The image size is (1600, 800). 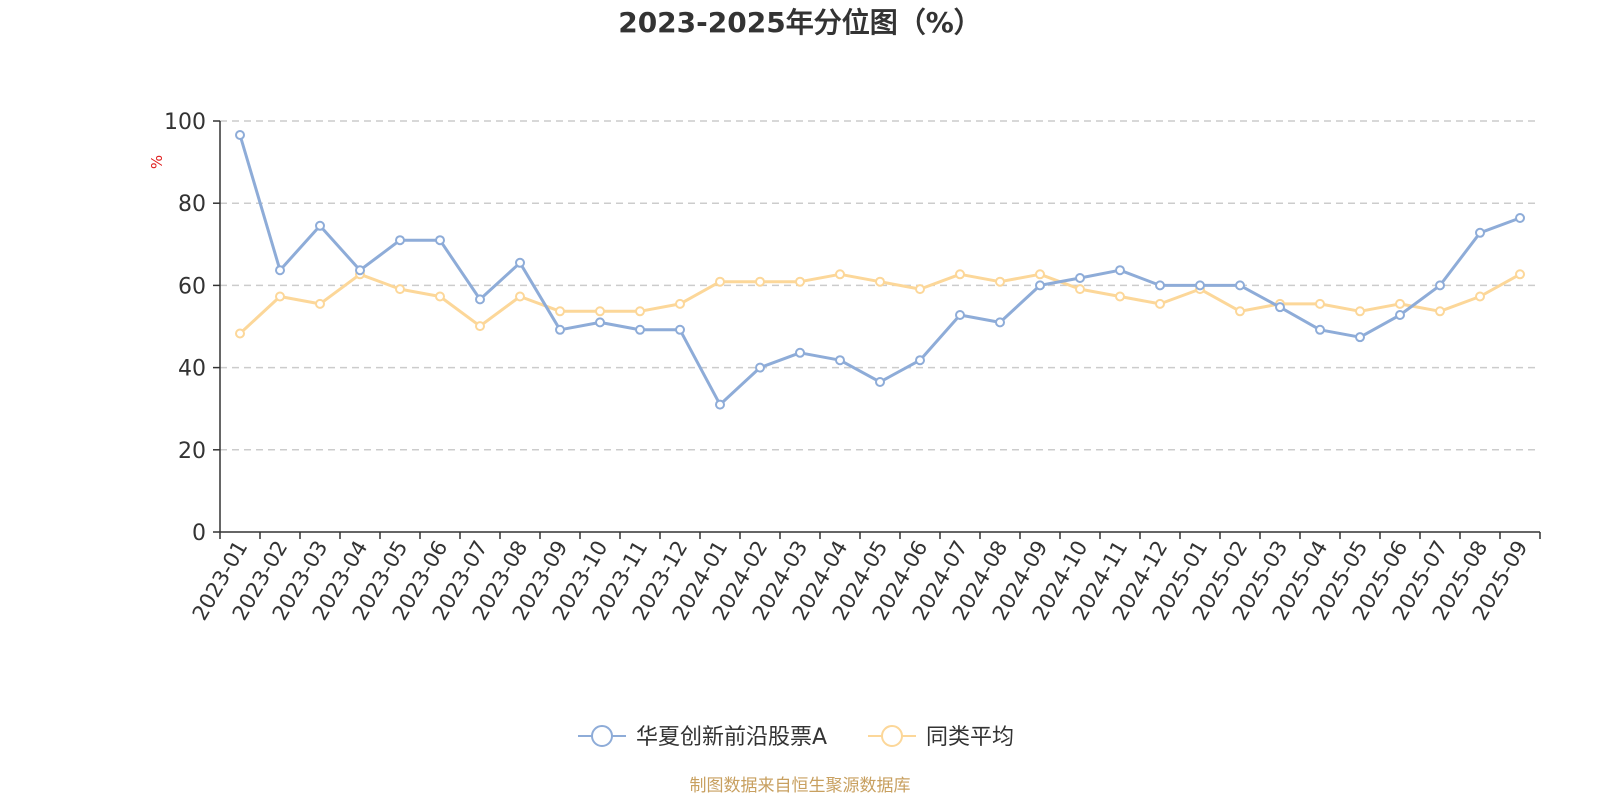 What do you see at coordinates (185, 122) in the screenshot?
I see `y-tick-label: 100` at bounding box center [185, 122].